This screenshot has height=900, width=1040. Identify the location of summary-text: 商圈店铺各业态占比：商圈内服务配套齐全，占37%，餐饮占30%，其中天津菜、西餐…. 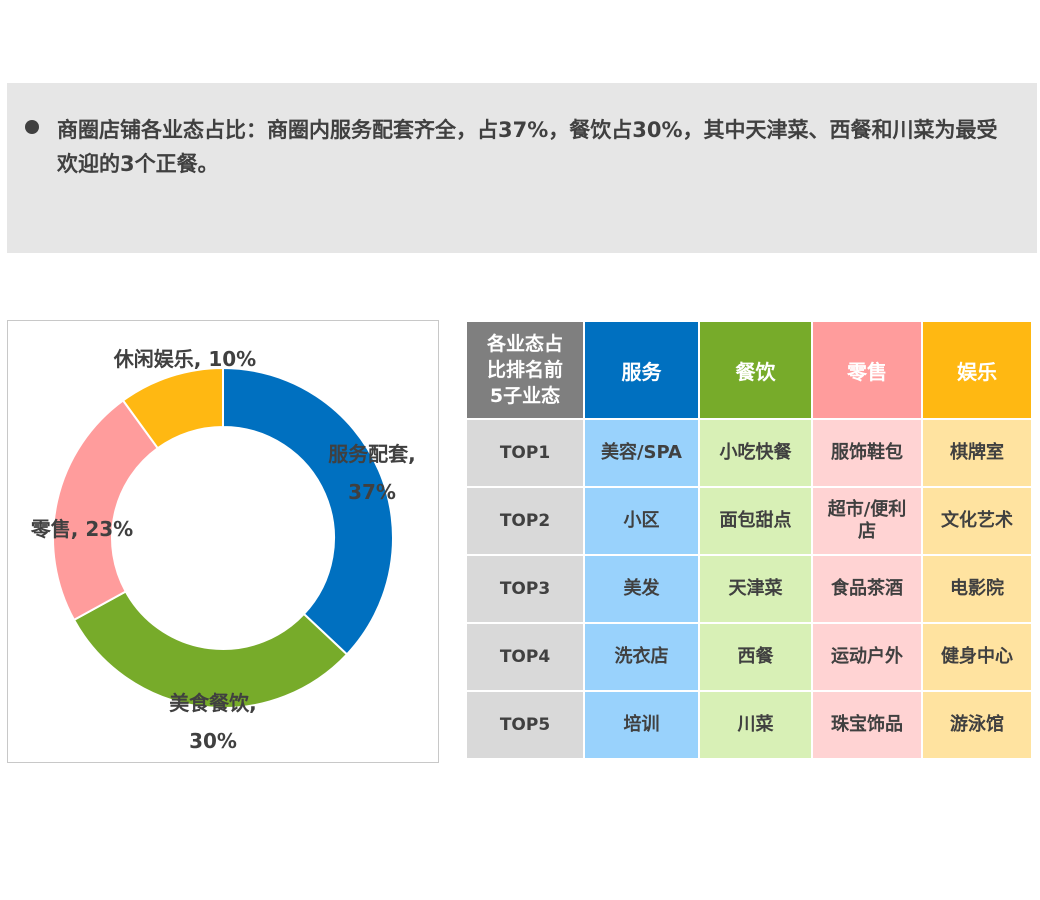
(527, 147).